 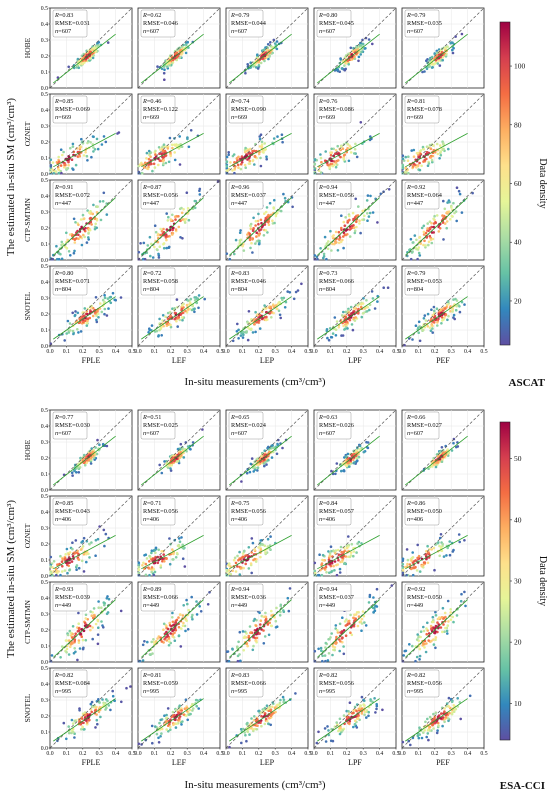 What do you see at coordinates (67, 15) in the screenshot?
I see `stat-r-value: 0.83` at bounding box center [67, 15].